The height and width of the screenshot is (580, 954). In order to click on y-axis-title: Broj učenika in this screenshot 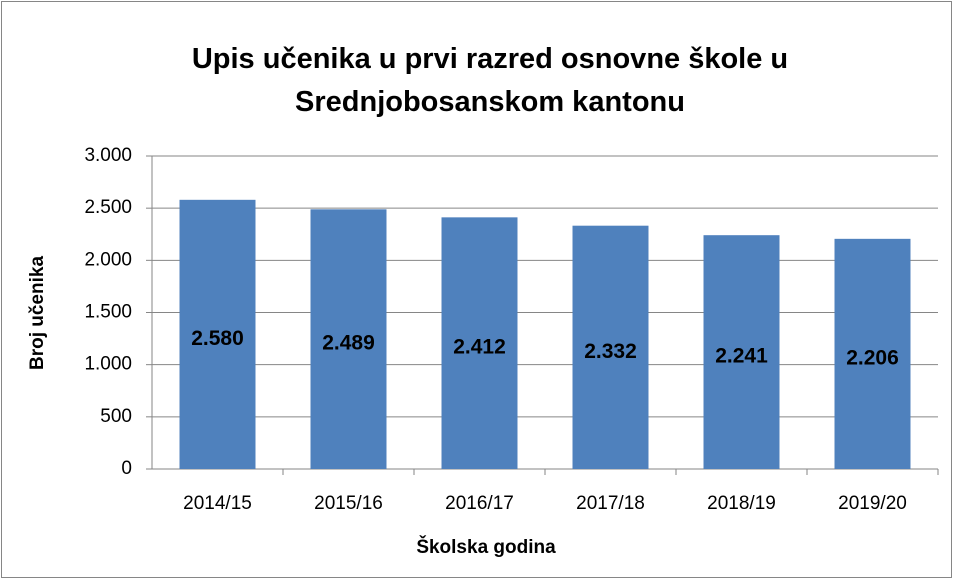, I will do `click(37, 313)`.